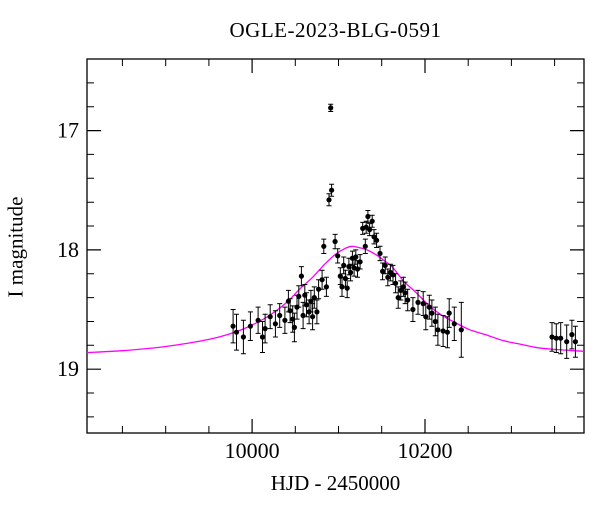  Describe the element at coordinates (68, 130) in the screenshot. I see `y-tick-label: 17` at that location.